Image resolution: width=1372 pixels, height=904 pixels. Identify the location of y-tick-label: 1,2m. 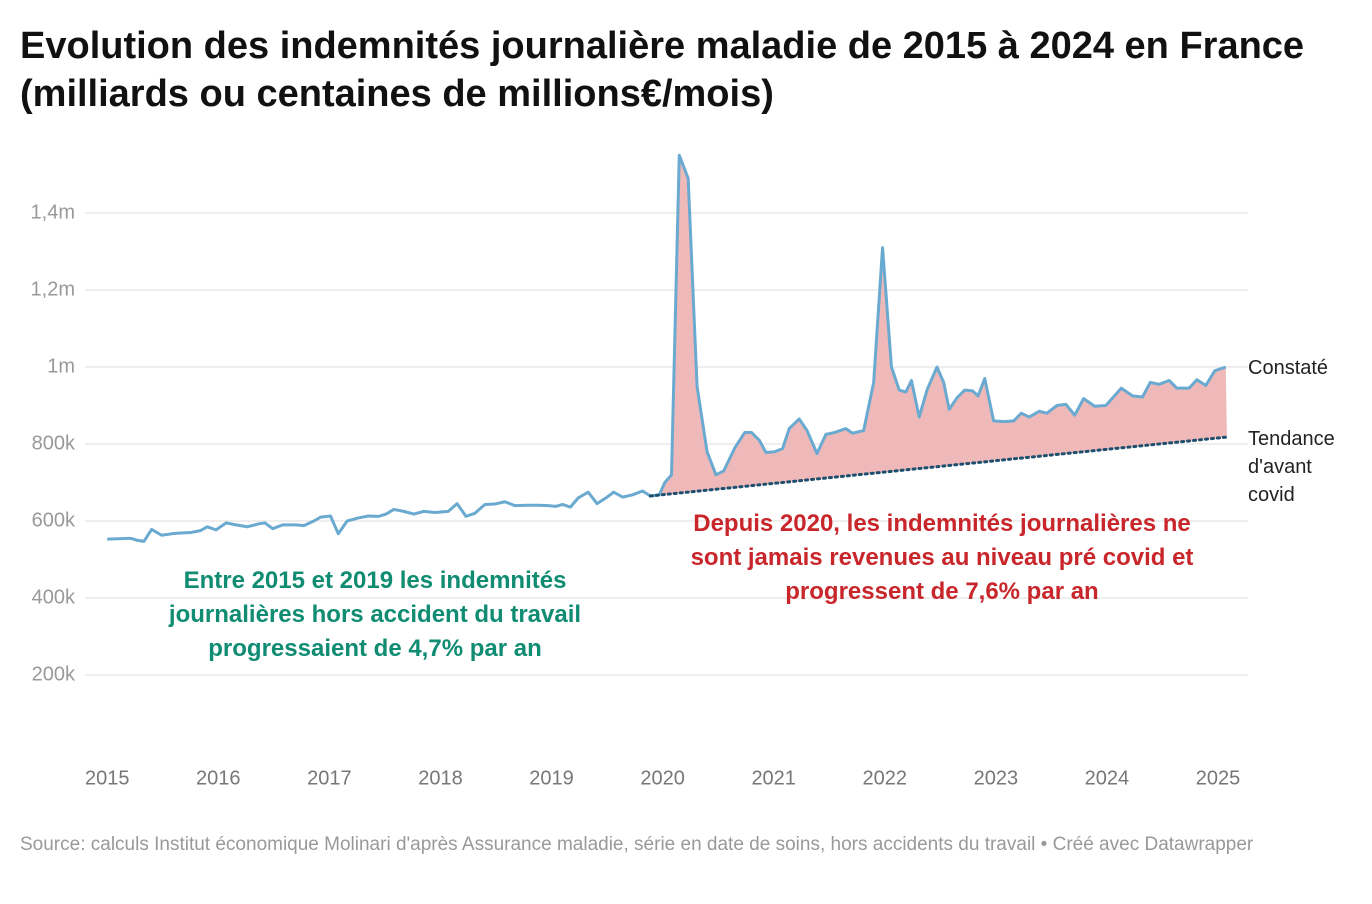
(53, 289).